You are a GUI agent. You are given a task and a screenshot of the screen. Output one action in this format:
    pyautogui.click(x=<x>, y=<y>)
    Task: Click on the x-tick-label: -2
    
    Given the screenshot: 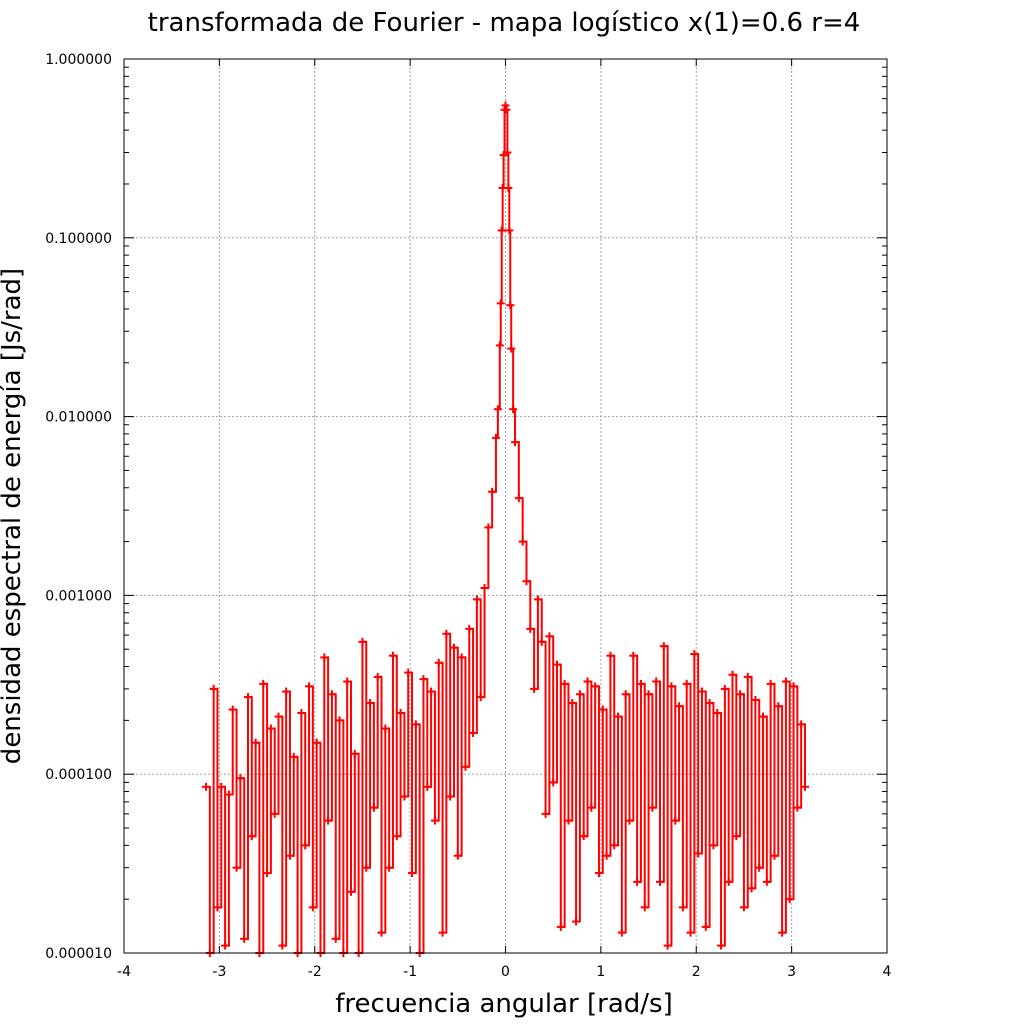 What is the action you would take?
    pyautogui.click(x=315, y=972)
    